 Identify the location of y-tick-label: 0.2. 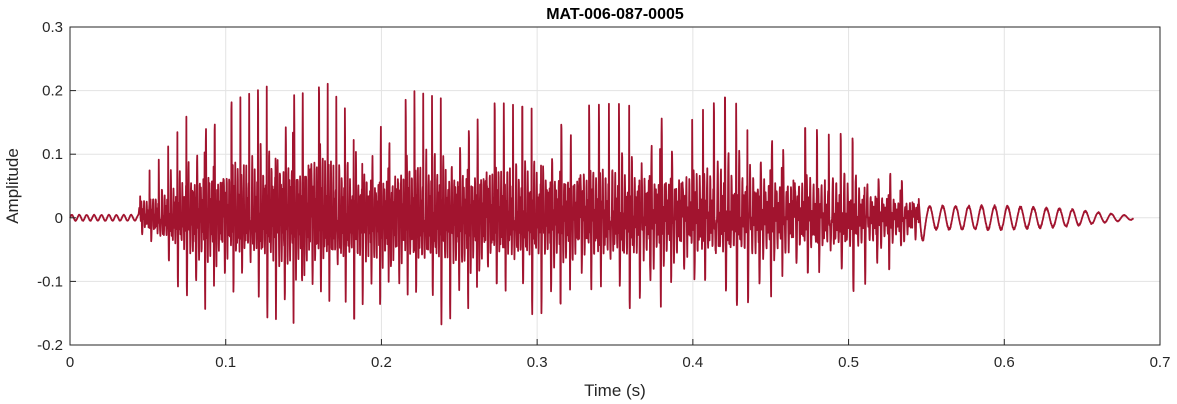
(52, 91).